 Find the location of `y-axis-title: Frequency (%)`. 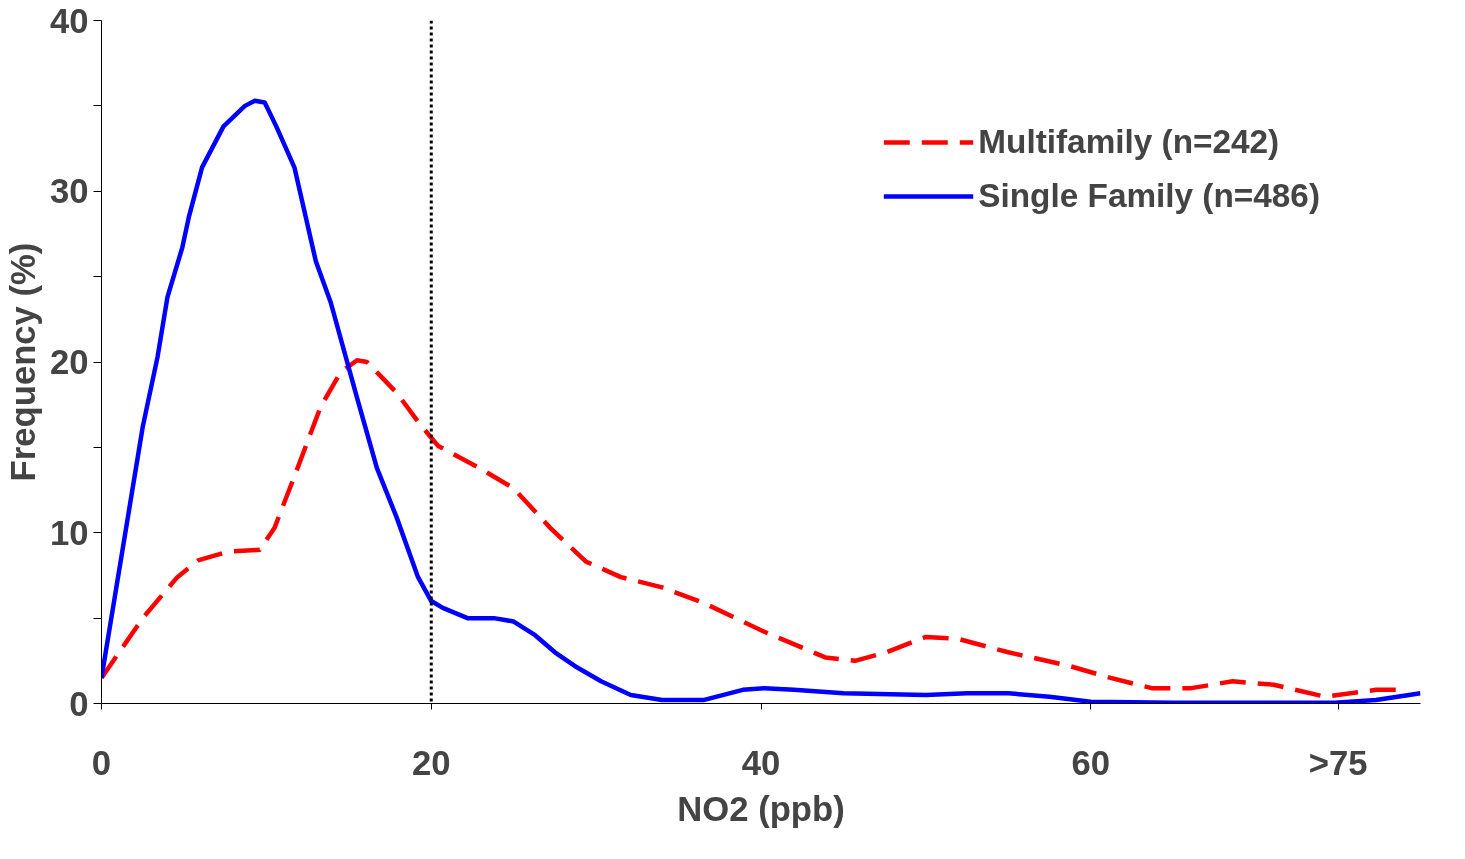

y-axis-title: Frequency (%) is located at coordinates (22, 362).